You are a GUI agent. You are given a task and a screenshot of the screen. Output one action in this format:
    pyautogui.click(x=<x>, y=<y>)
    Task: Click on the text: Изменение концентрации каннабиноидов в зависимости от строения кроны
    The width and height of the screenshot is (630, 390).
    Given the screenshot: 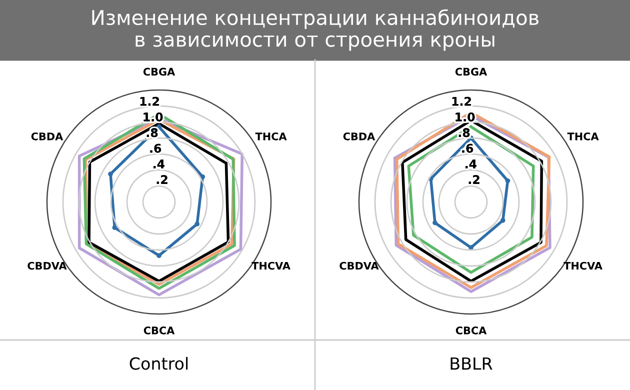 What is the action you would take?
    pyautogui.click(x=315, y=30)
    